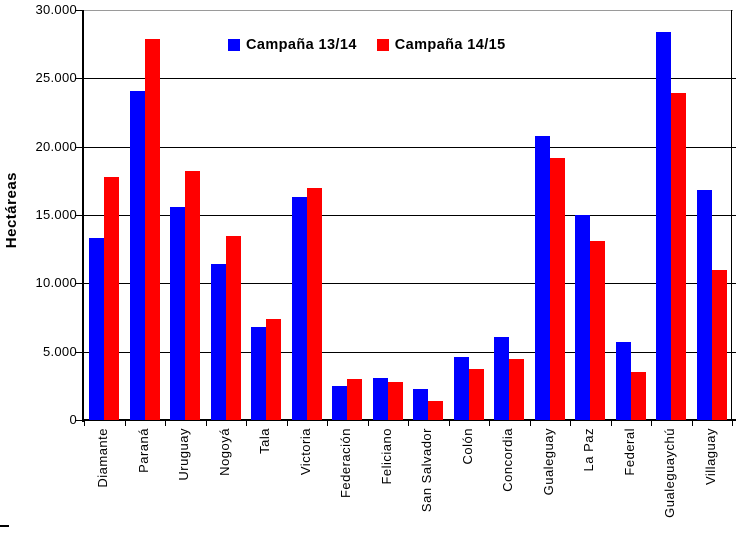 The image size is (738, 533). Describe the element at coordinates (367, 45) in the screenshot. I see `legend: Campaña 13/14 Campaña 14/15` at that location.